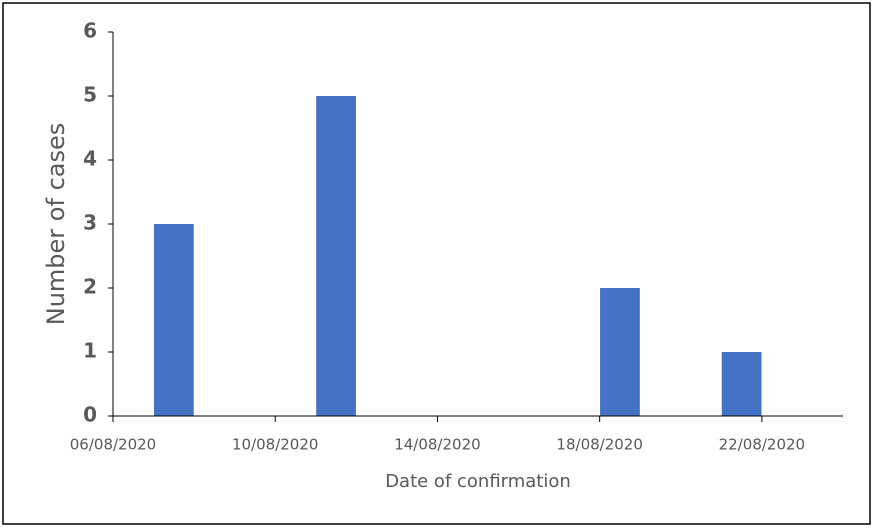  Describe the element at coordinates (90, 223) in the screenshot. I see `y-tick-label: 3` at that location.